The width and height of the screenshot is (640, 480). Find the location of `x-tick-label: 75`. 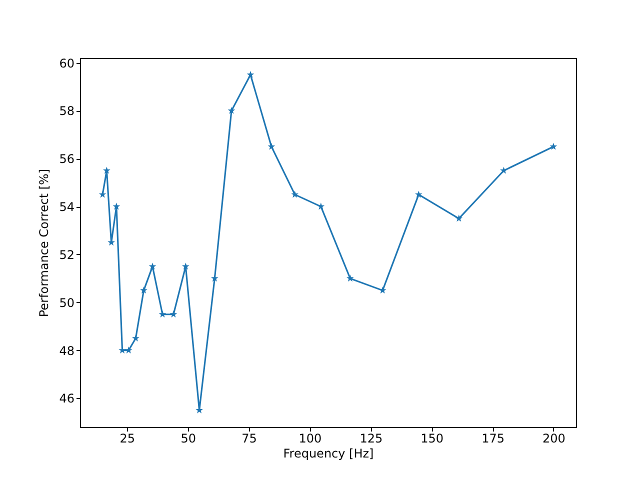

x-tick-label: 75 is located at coordinates (249, 439).